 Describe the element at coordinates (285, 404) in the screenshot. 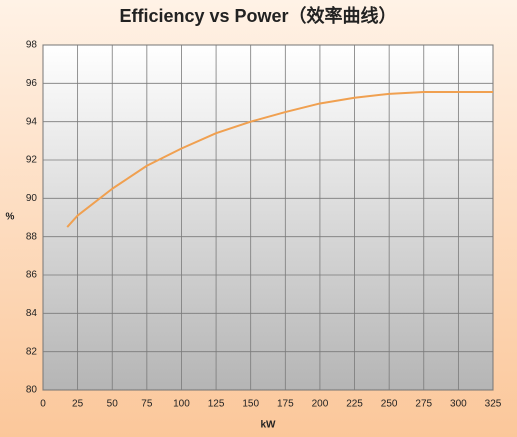

I see `x-tick-label: 175` at that location.